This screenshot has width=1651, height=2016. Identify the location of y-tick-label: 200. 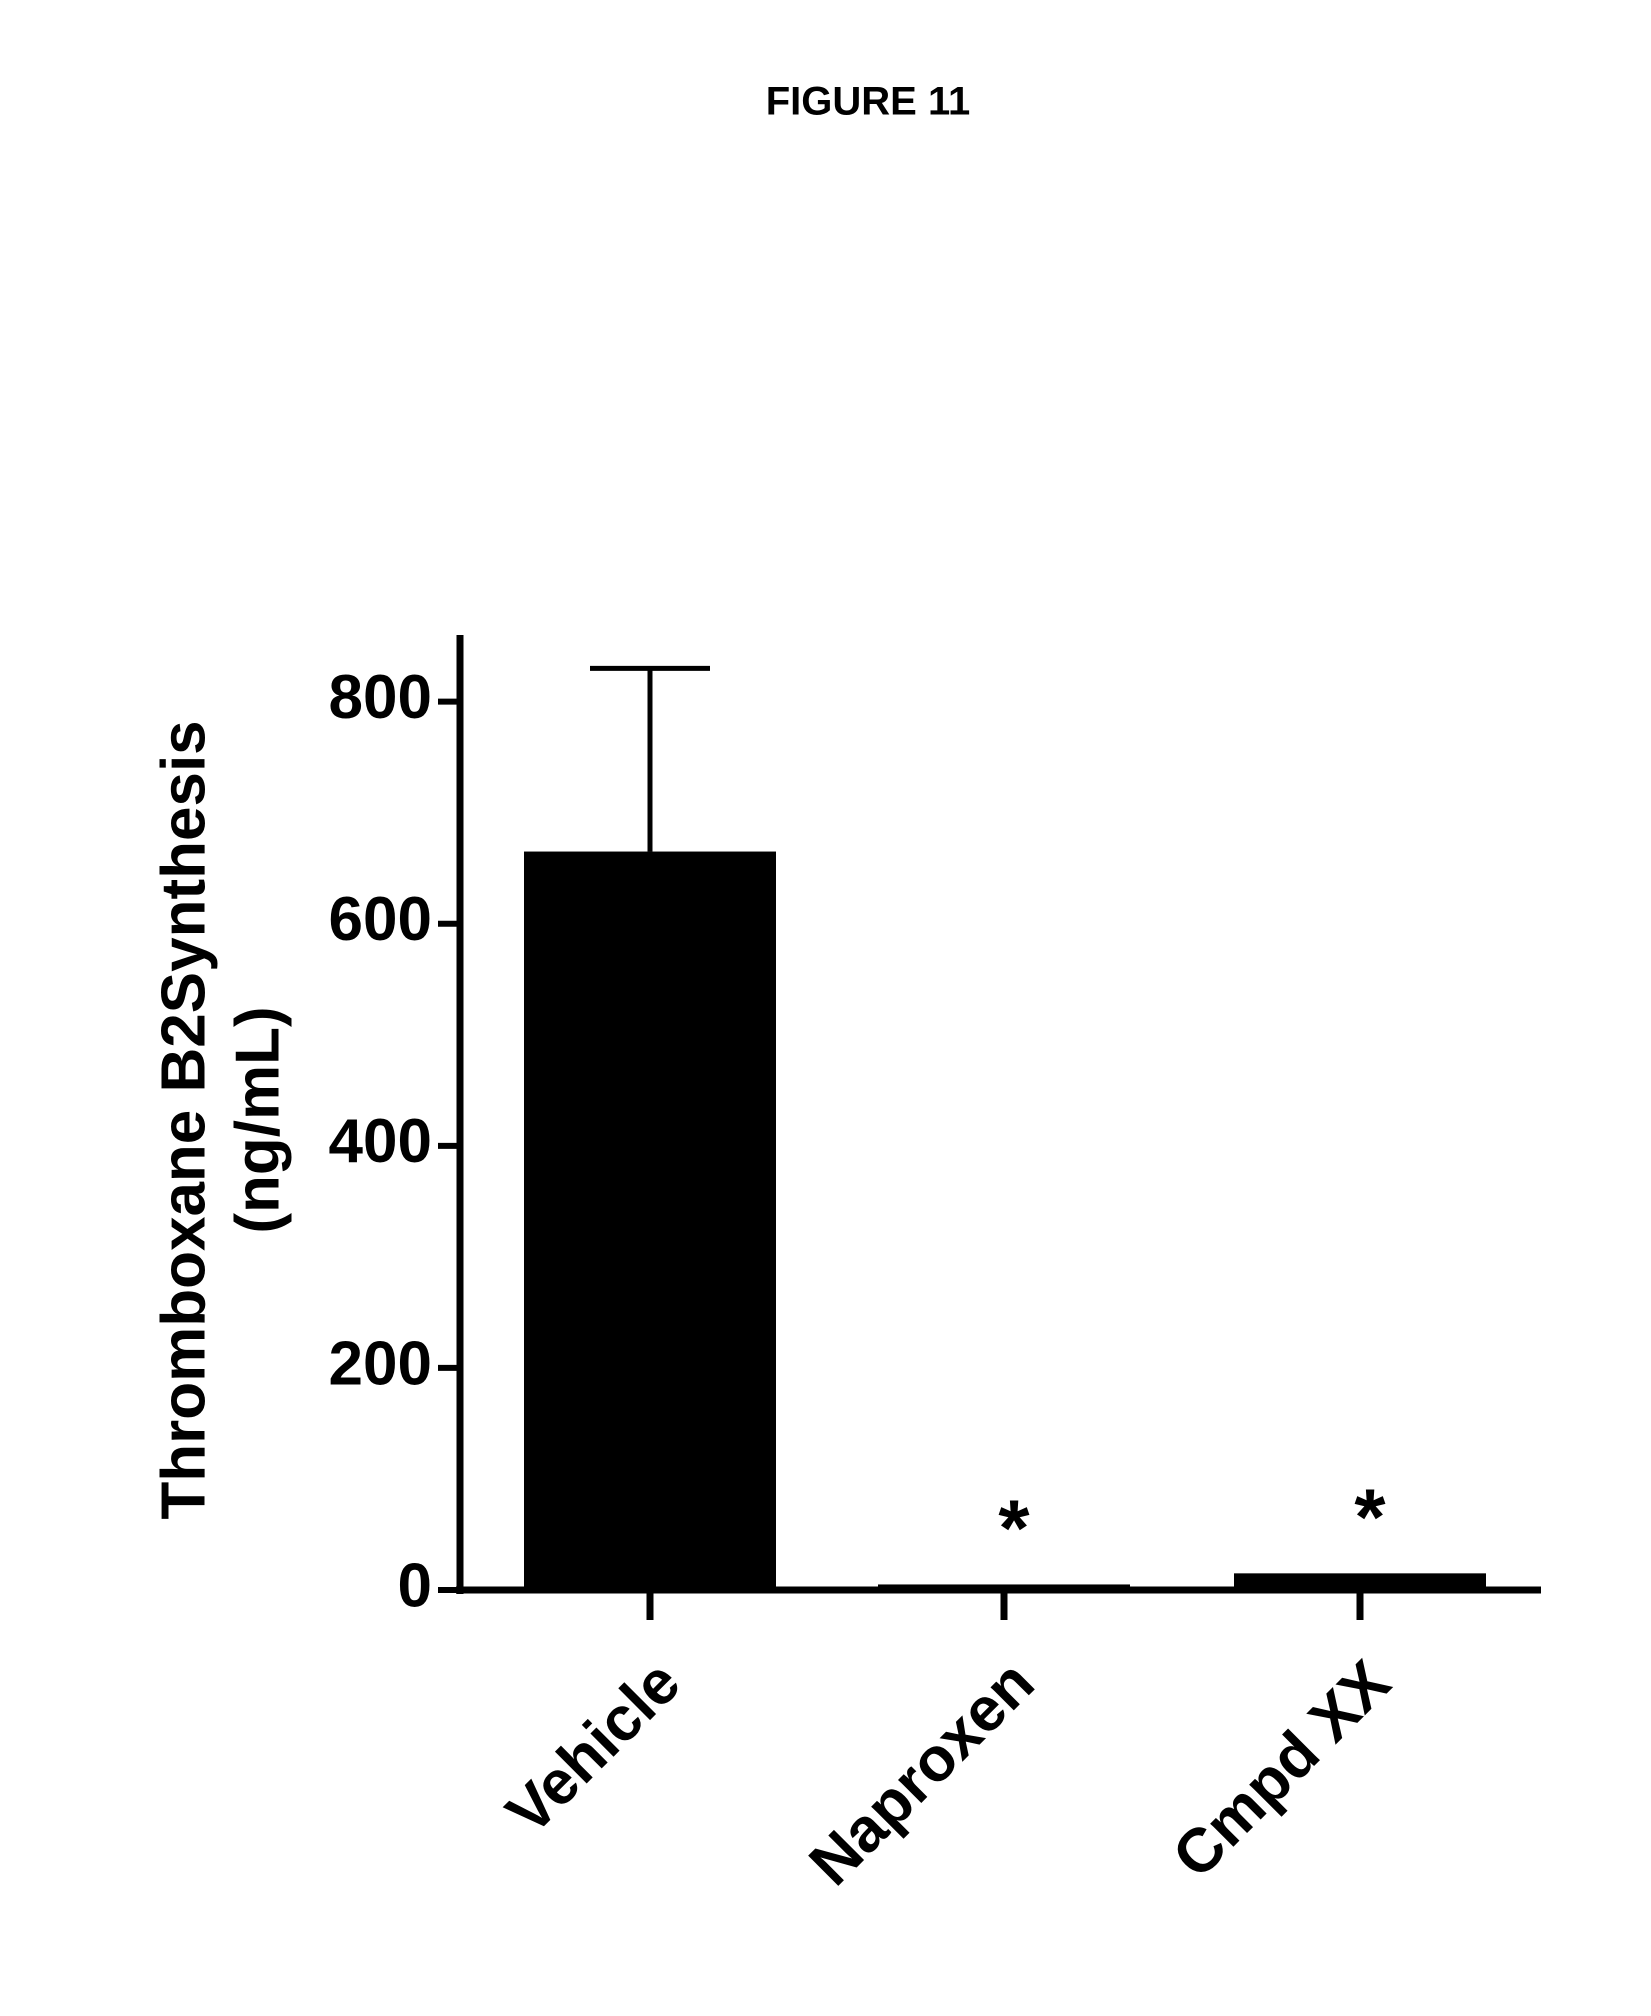
(380, 1363).